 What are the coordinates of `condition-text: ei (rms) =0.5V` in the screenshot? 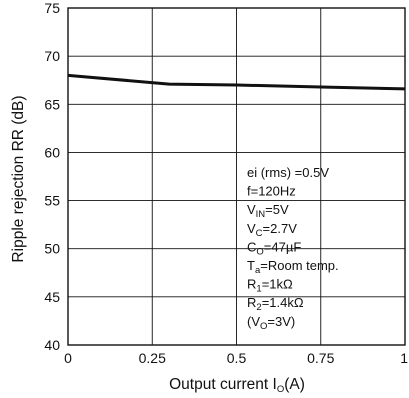 It's located at (288, 172).